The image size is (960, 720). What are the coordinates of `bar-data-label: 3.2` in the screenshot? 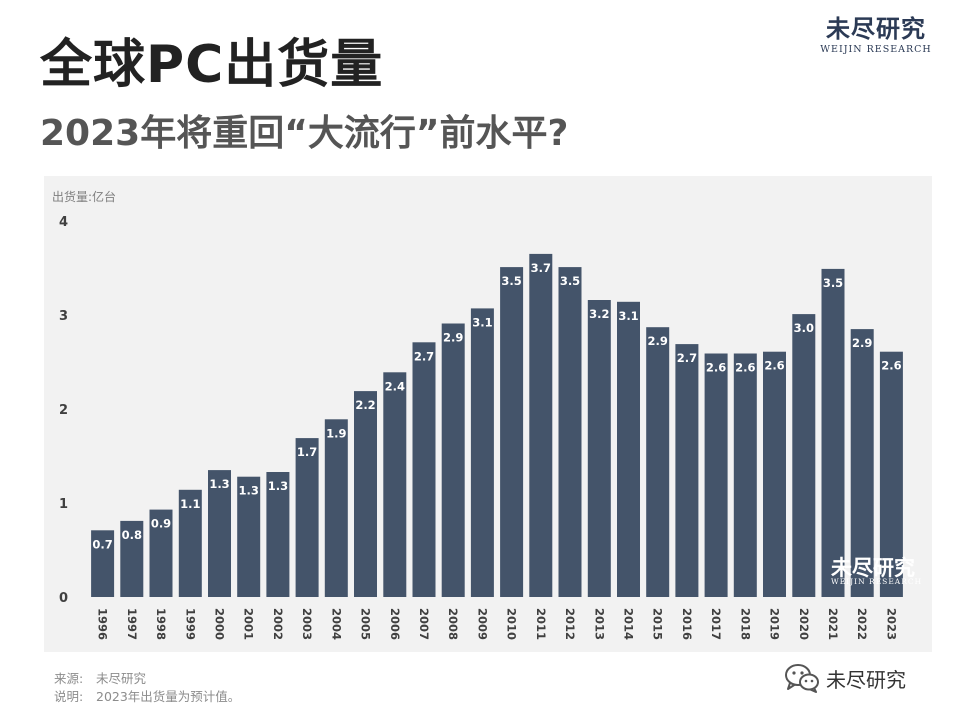 It's located at (599, 314).